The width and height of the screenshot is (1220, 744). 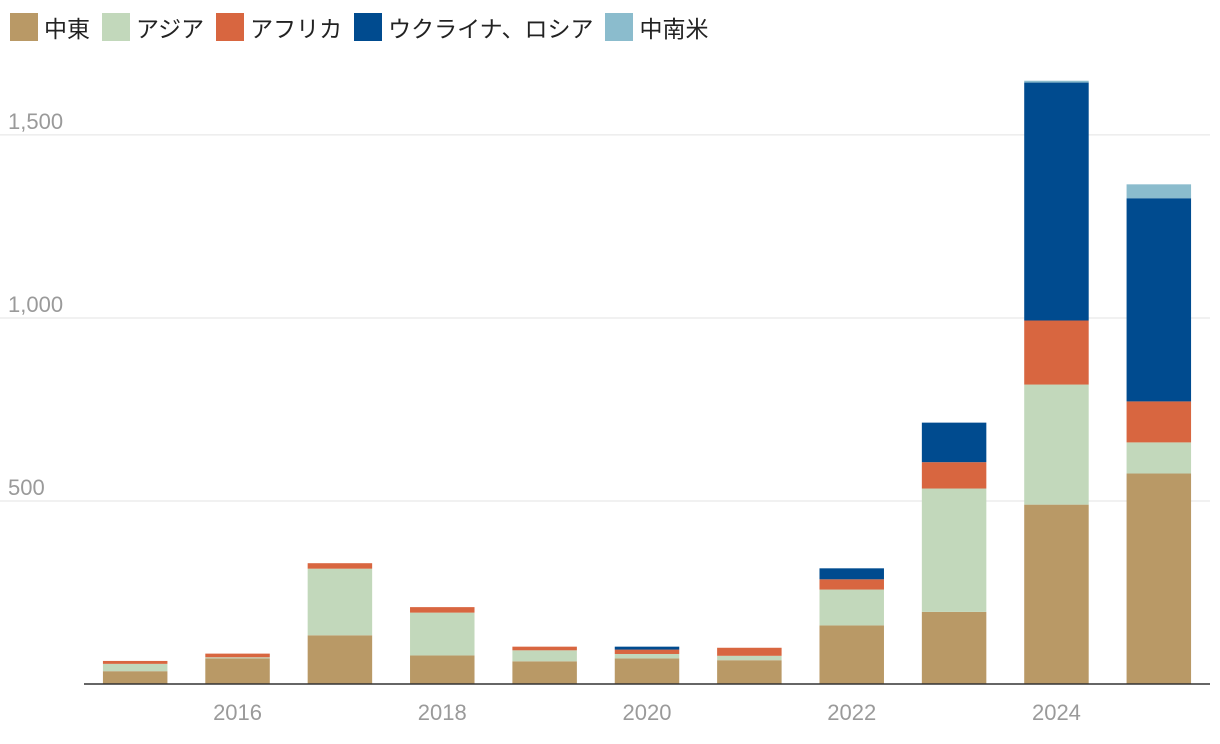 What do you see at coordinates (491, 30) in the screenshot?
I see `legend-label: ウクライナ、ロシア` at bounding box center [491, 30].